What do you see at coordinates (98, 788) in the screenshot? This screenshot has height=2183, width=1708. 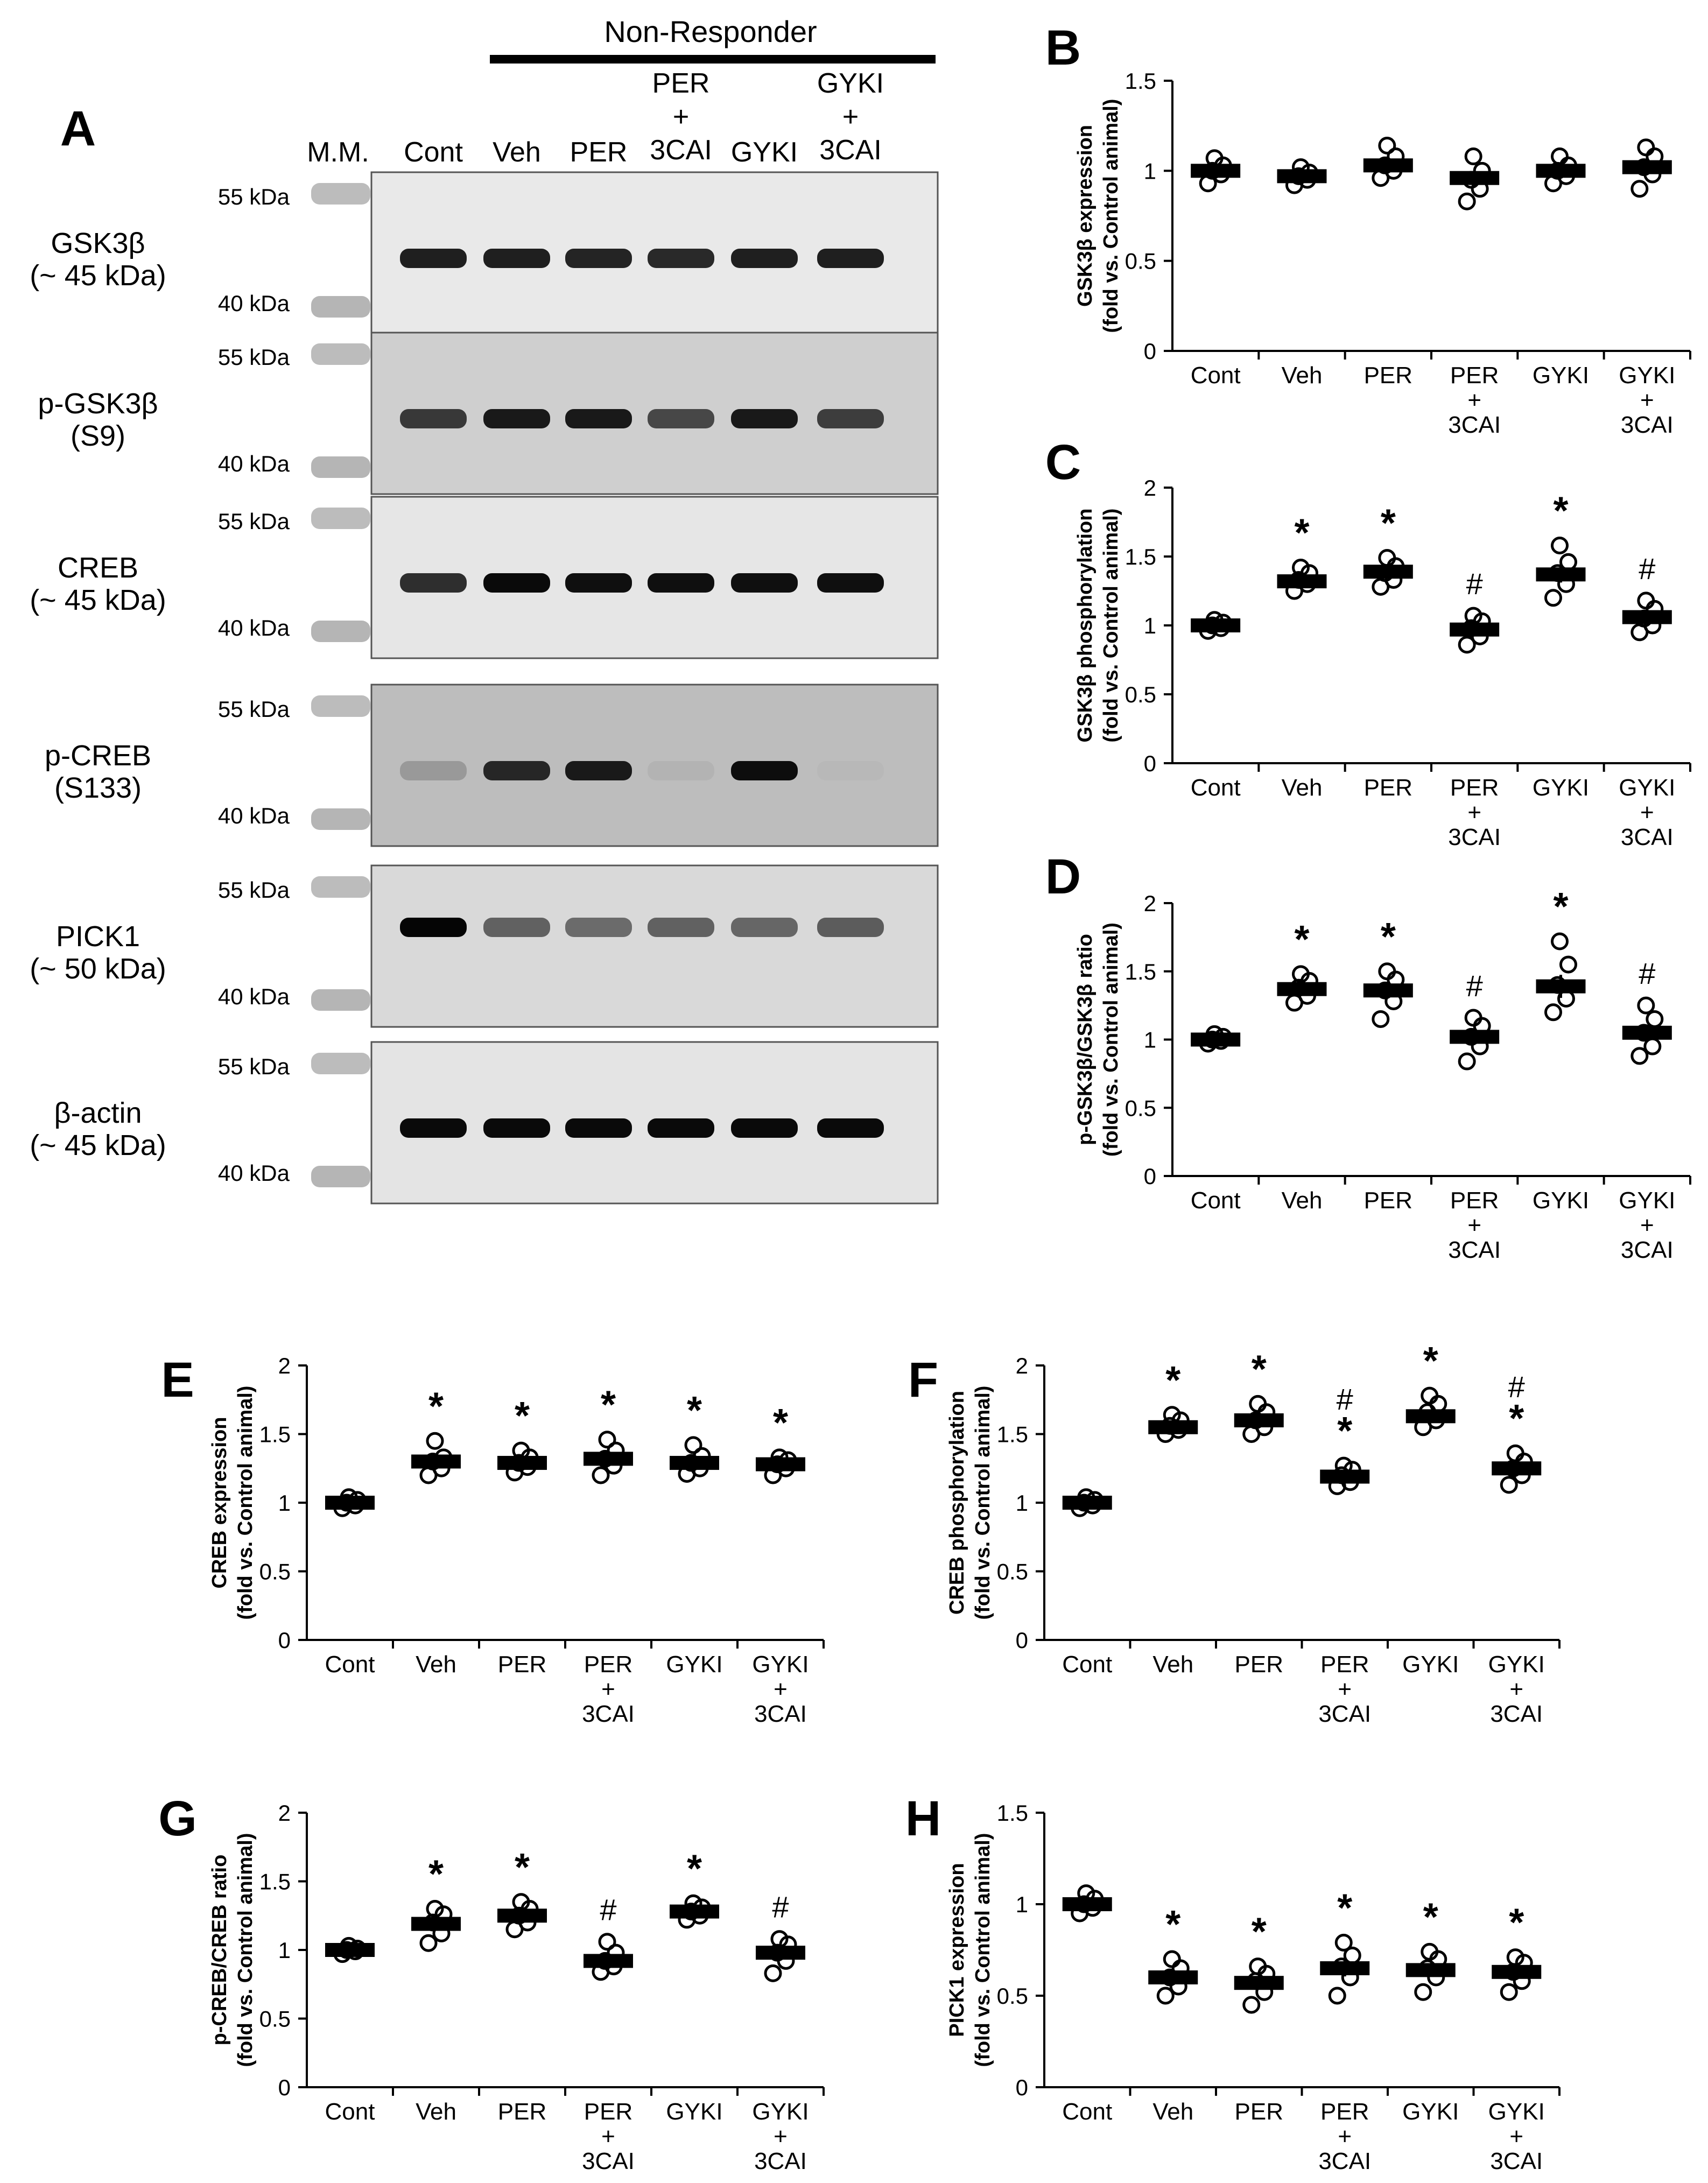 I see `protein-label: (S133)` at bounding box center [98, 788].